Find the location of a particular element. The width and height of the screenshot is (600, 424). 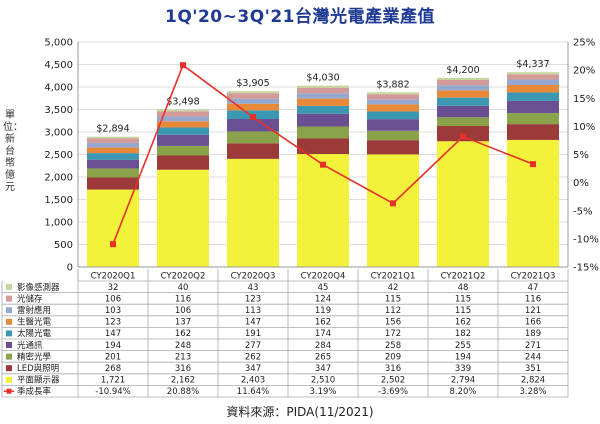

table-cell: 1,721 is located at coordinates (113, 381).